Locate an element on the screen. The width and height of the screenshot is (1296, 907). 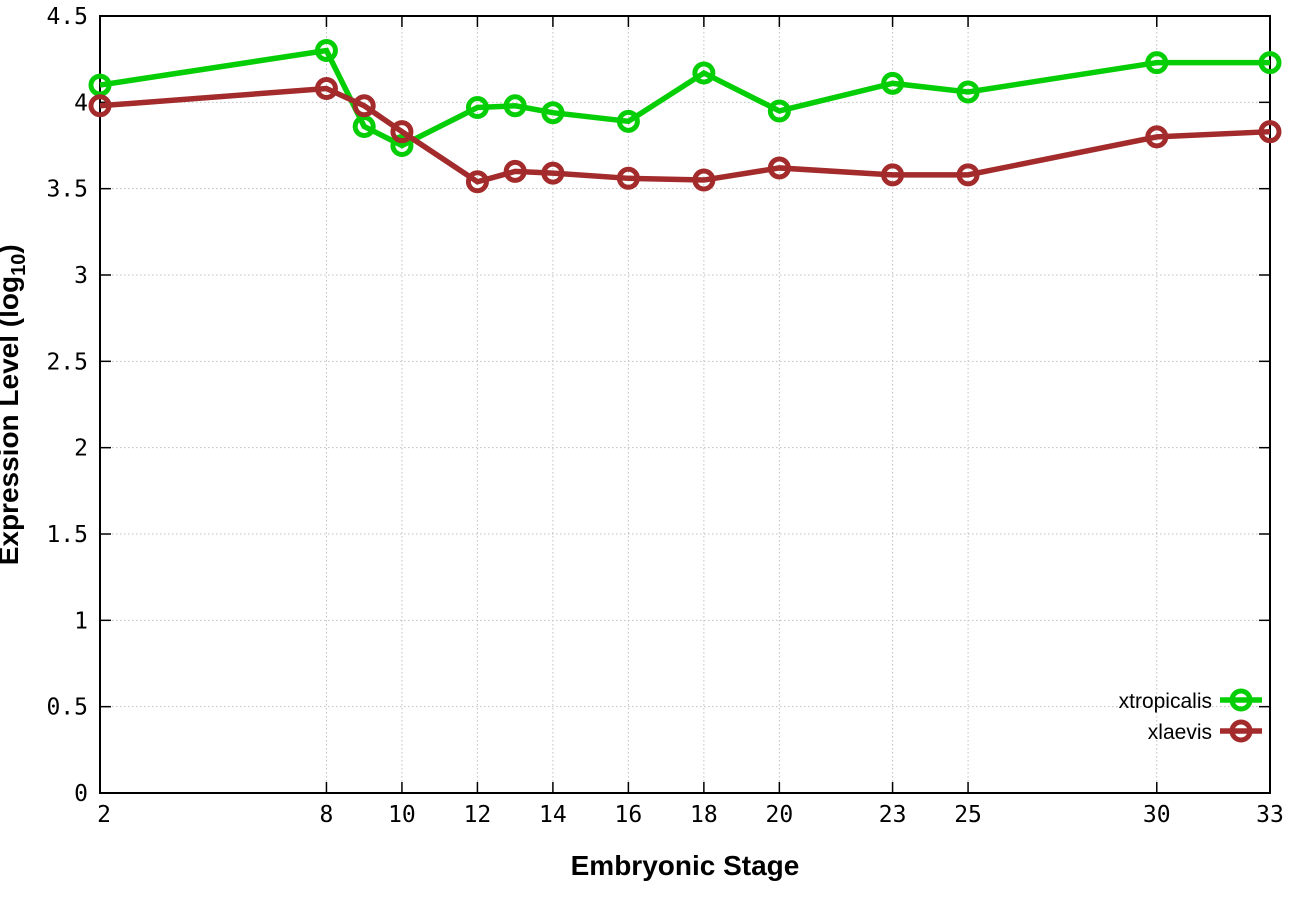
x-tick-label: 30 is located at coordinates (1157, 815).